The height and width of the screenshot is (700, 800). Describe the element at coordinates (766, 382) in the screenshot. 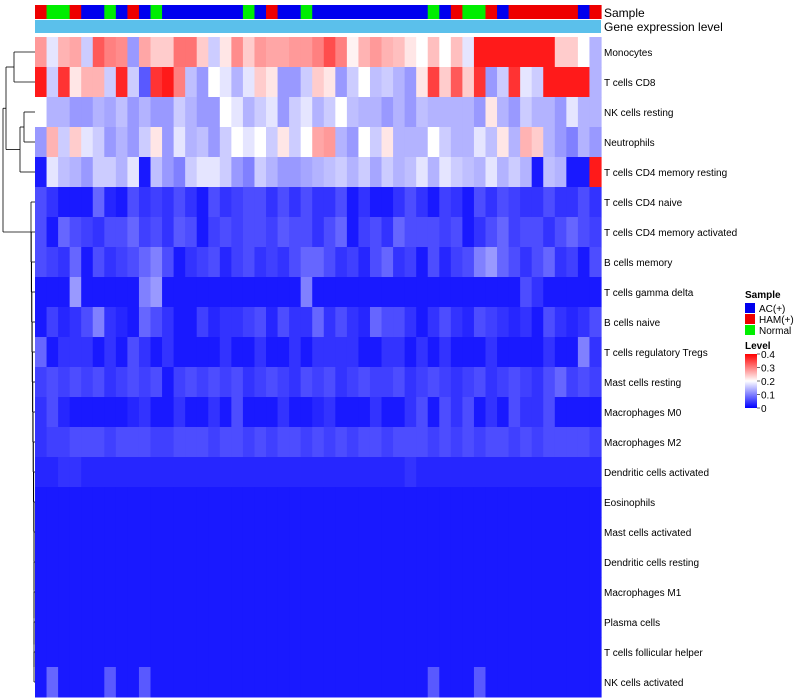

I see `legend-level-ticks: 0.4 0.3 0.2 0.1 0` at that location.